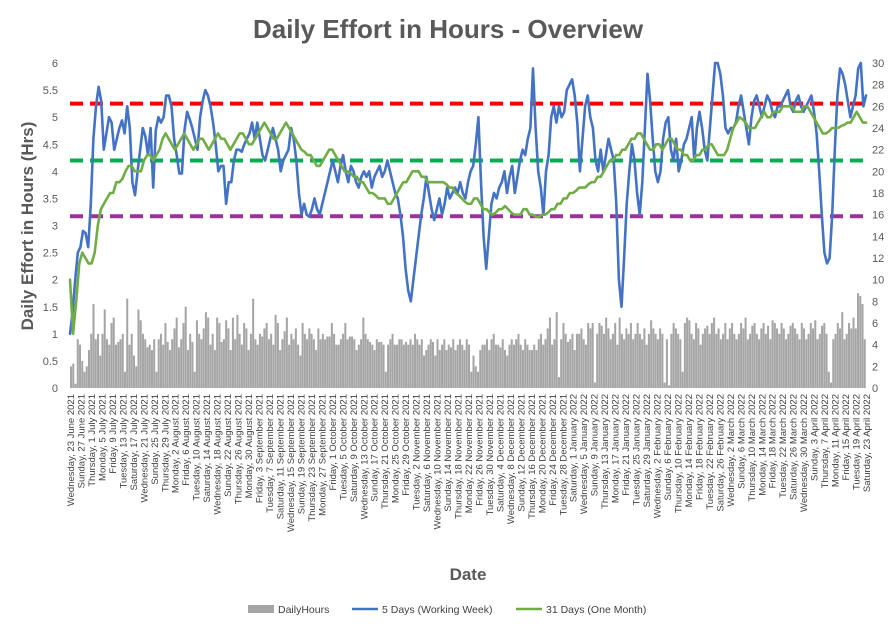  What do you see at coordinates (322, 455) in the screenshot?
I see `x-tick-label: Monday, 27 September 2021` at bounding box center [322, 455].